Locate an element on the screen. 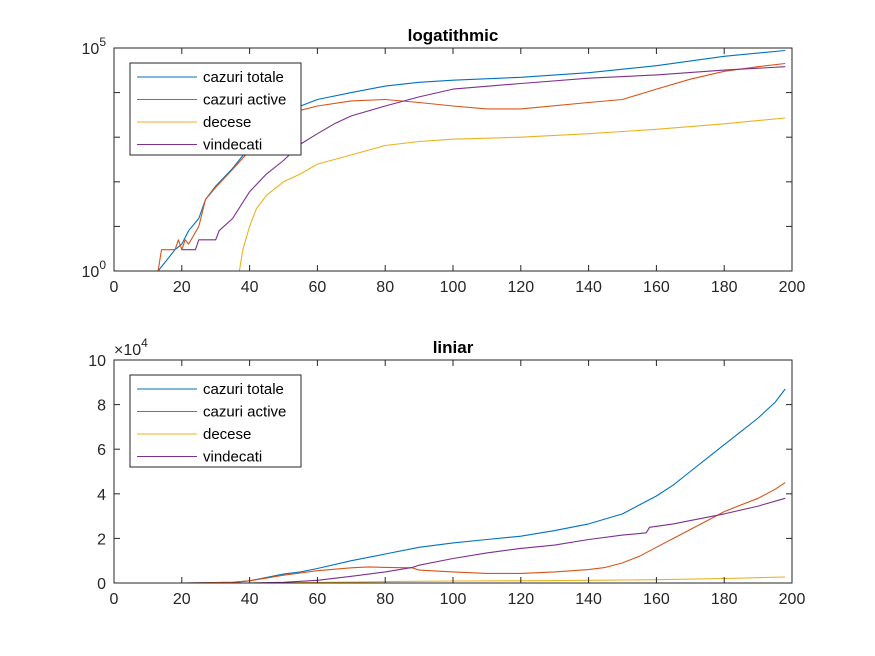 This screenshot has width=875, height=656. linear-ytick-label: 10 is located at coordinates (97, 361).